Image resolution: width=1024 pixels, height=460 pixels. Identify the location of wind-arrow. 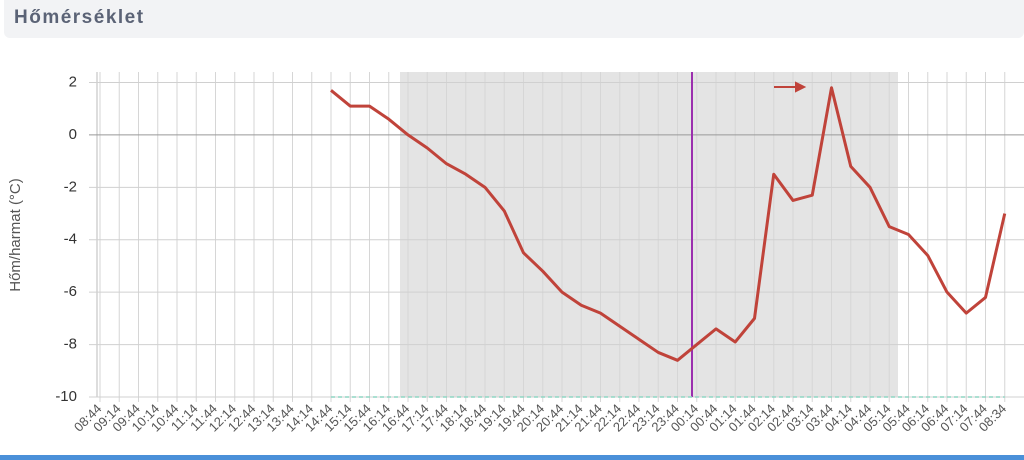
(790, 87).